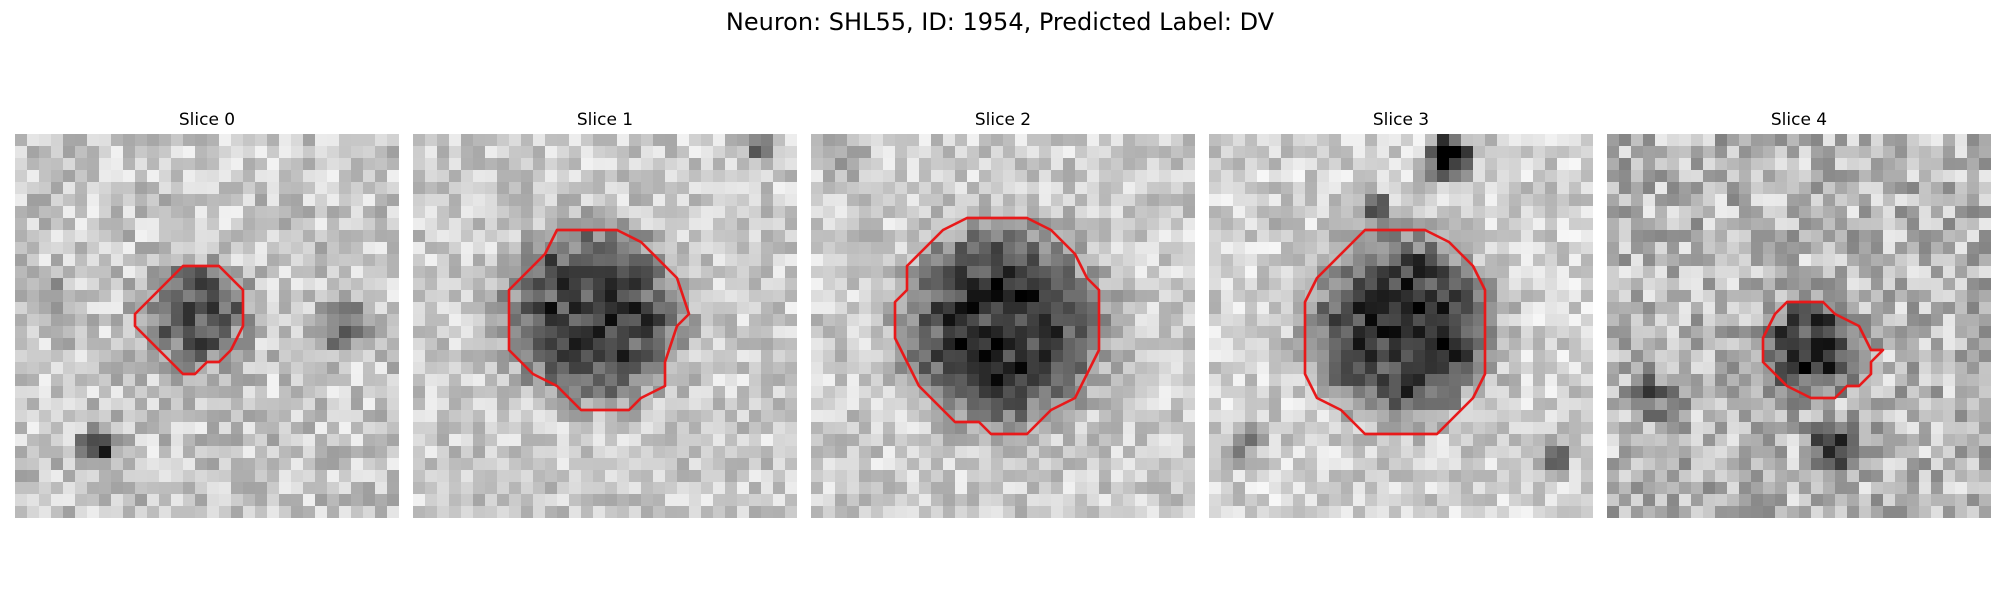 Image resolution: width=2000 pixels, height=600 pixels. Describe the element at coordinates (1401, 120) in the screenshot. I see `slice-title-3: Slice 3` at that location.